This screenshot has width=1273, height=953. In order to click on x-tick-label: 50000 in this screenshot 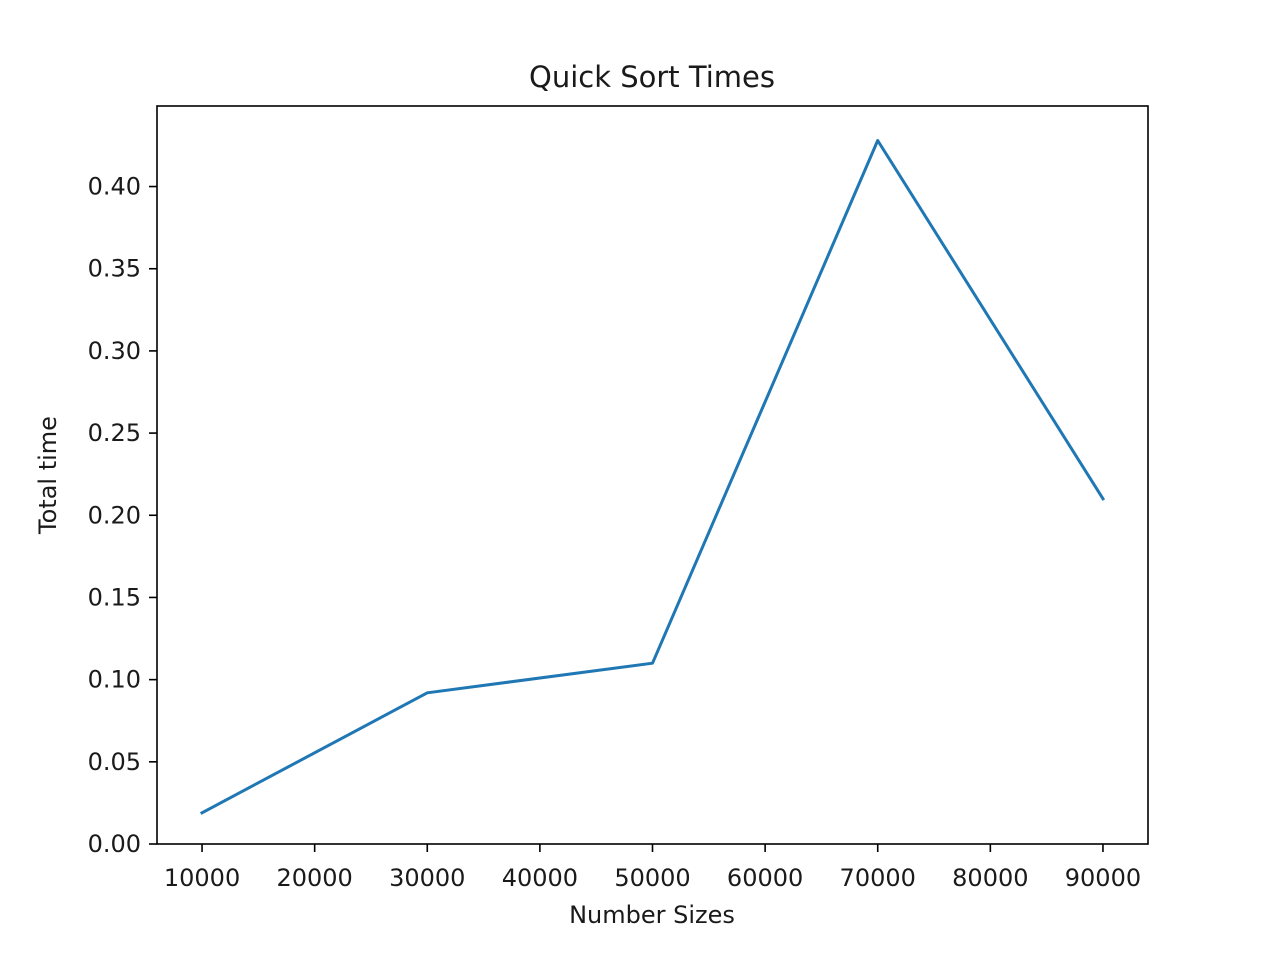, I will do `click(652, 878)`.